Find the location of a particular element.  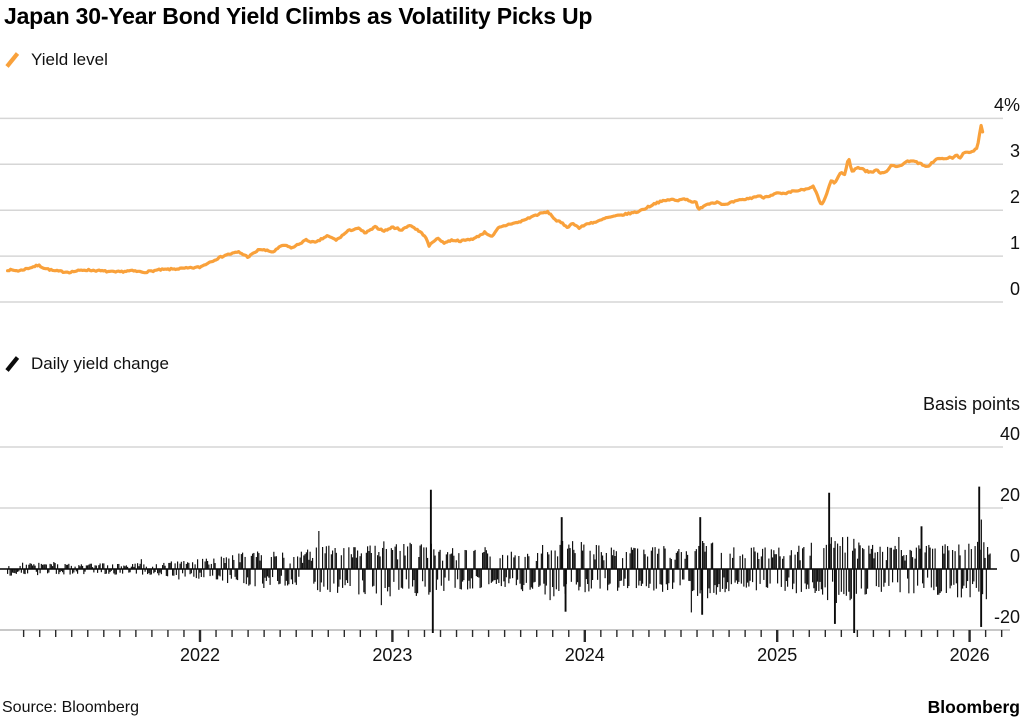

x-axis-year-label-2024: 2024 is located at coordinates (584, 655).